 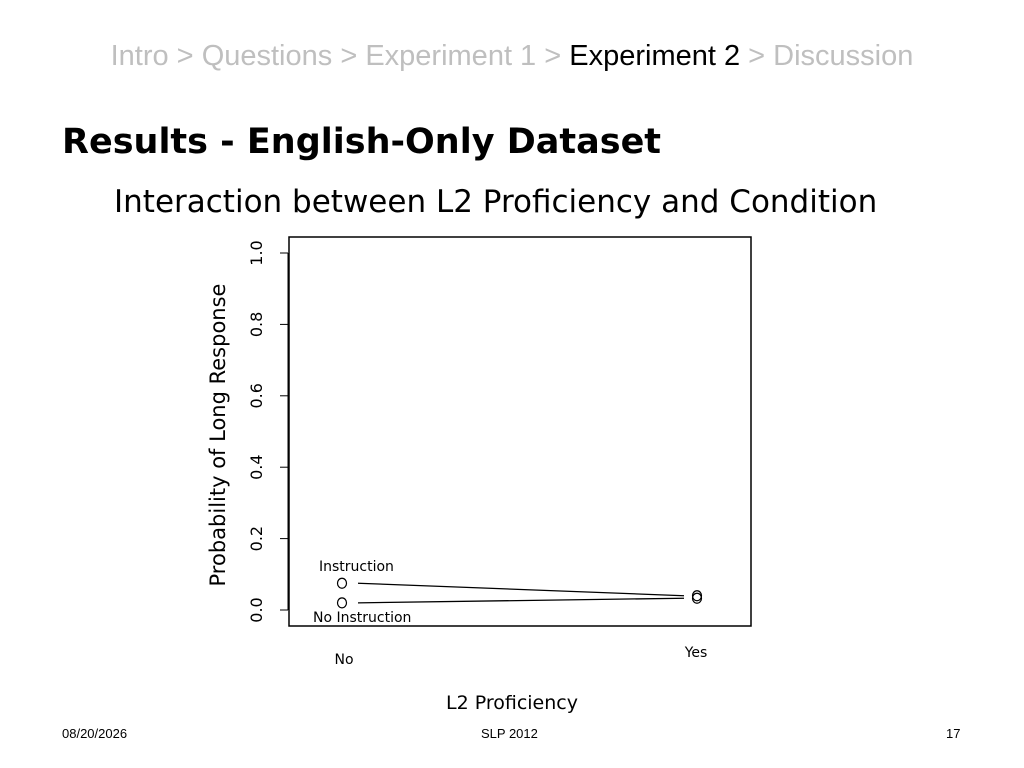 What do you see at coordinates (362, 142) in the screenshot?
I see `slide-title: Results - English-Only Dataset` at bounding box center [362, 142].